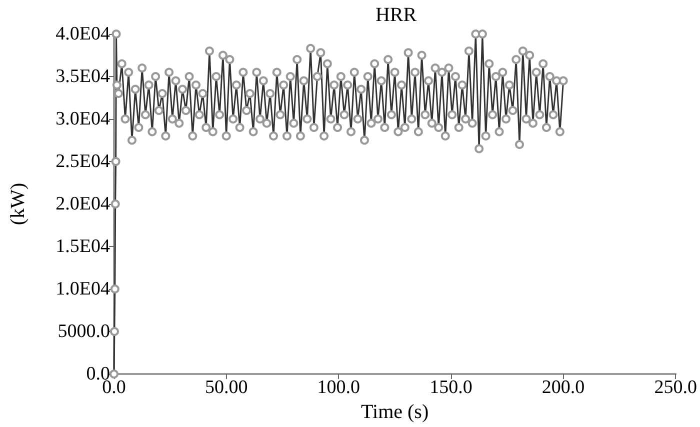 This screenshot has width=700, height=427. I want to click on y-axis-title: (kW), so click(18, 204).